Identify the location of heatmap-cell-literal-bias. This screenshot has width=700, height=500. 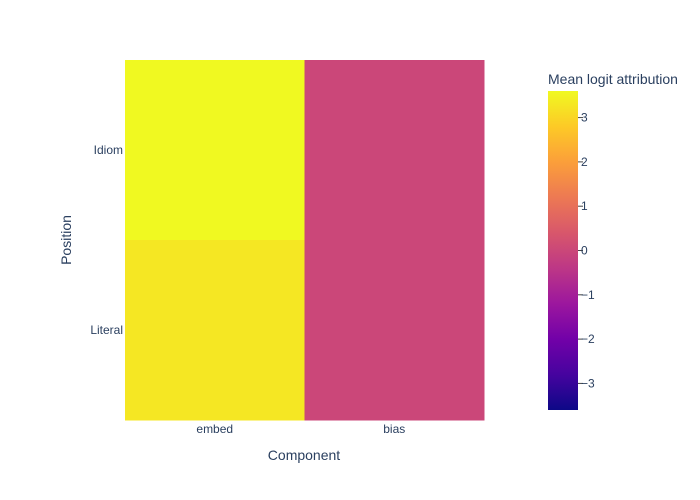
(394, 330).